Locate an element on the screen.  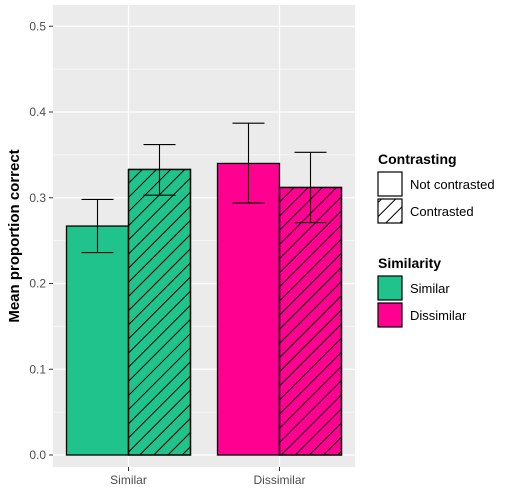
y-axis-label: Mean proportion correct is located at coordinates (14, 235).